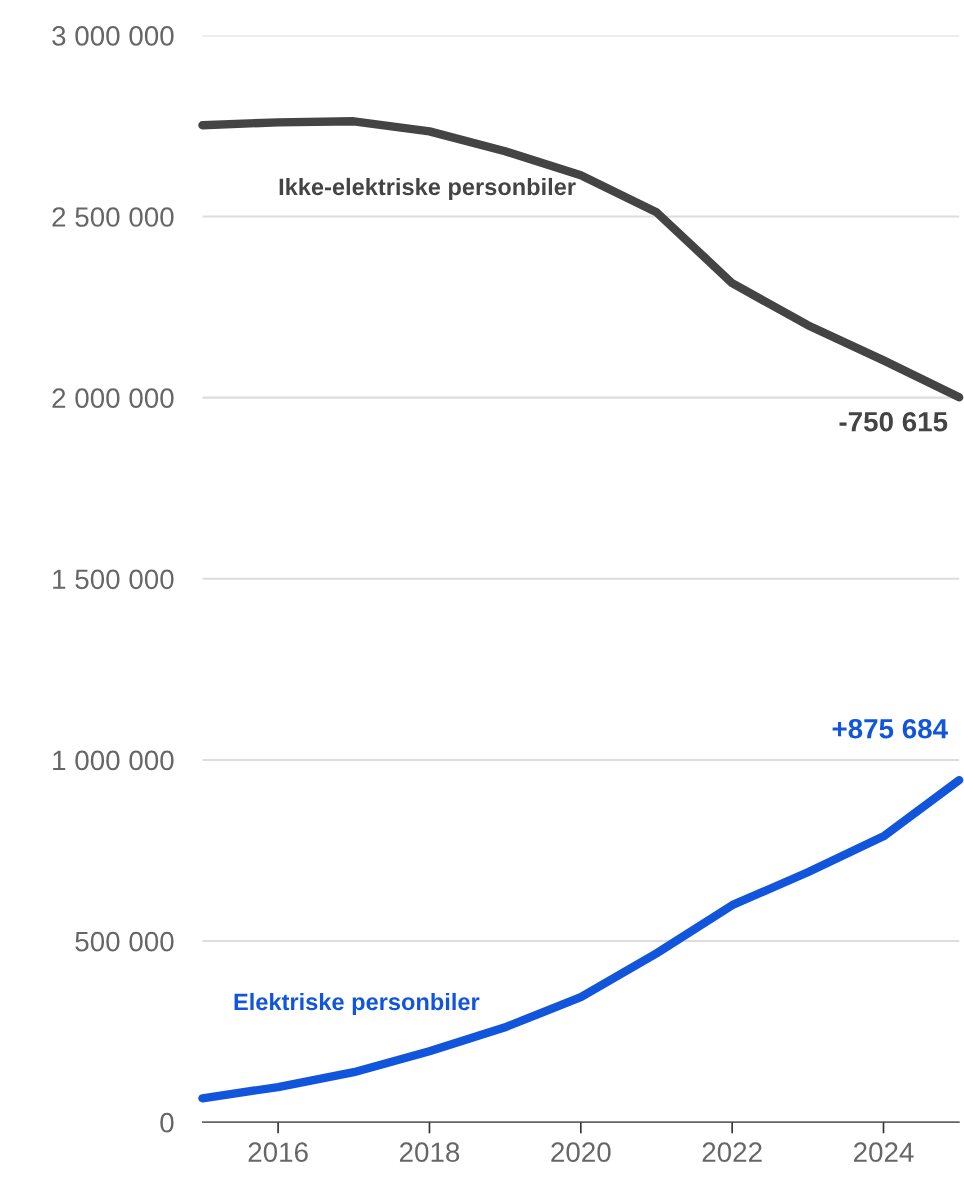 The width and height of the screenshot is (964, 1180). Describe the element at coordinates (113, 579) in the screenshot. I see `y-tick-label: 1 500 000` at that location.